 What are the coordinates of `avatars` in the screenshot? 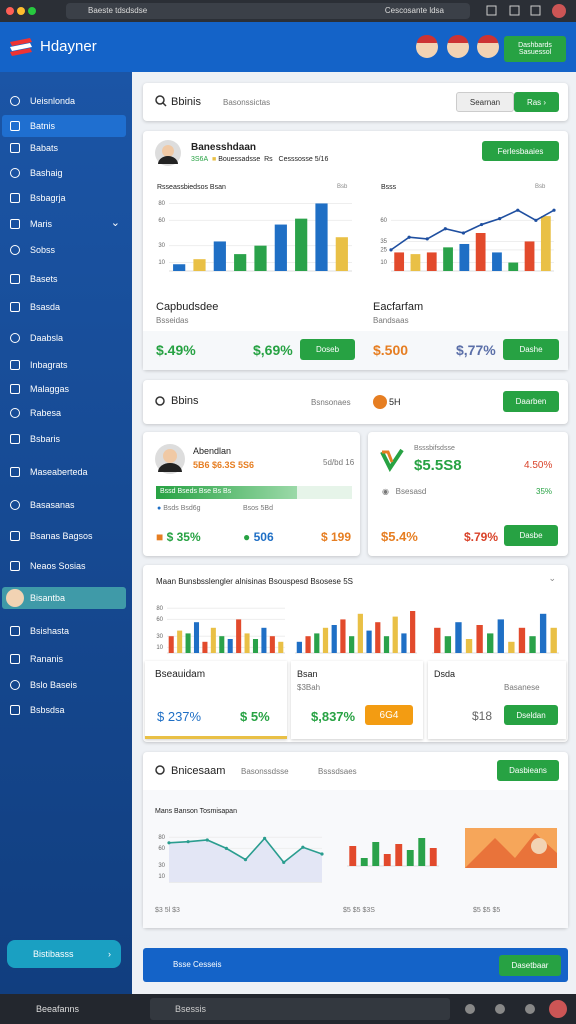 It's located at (457, 47).